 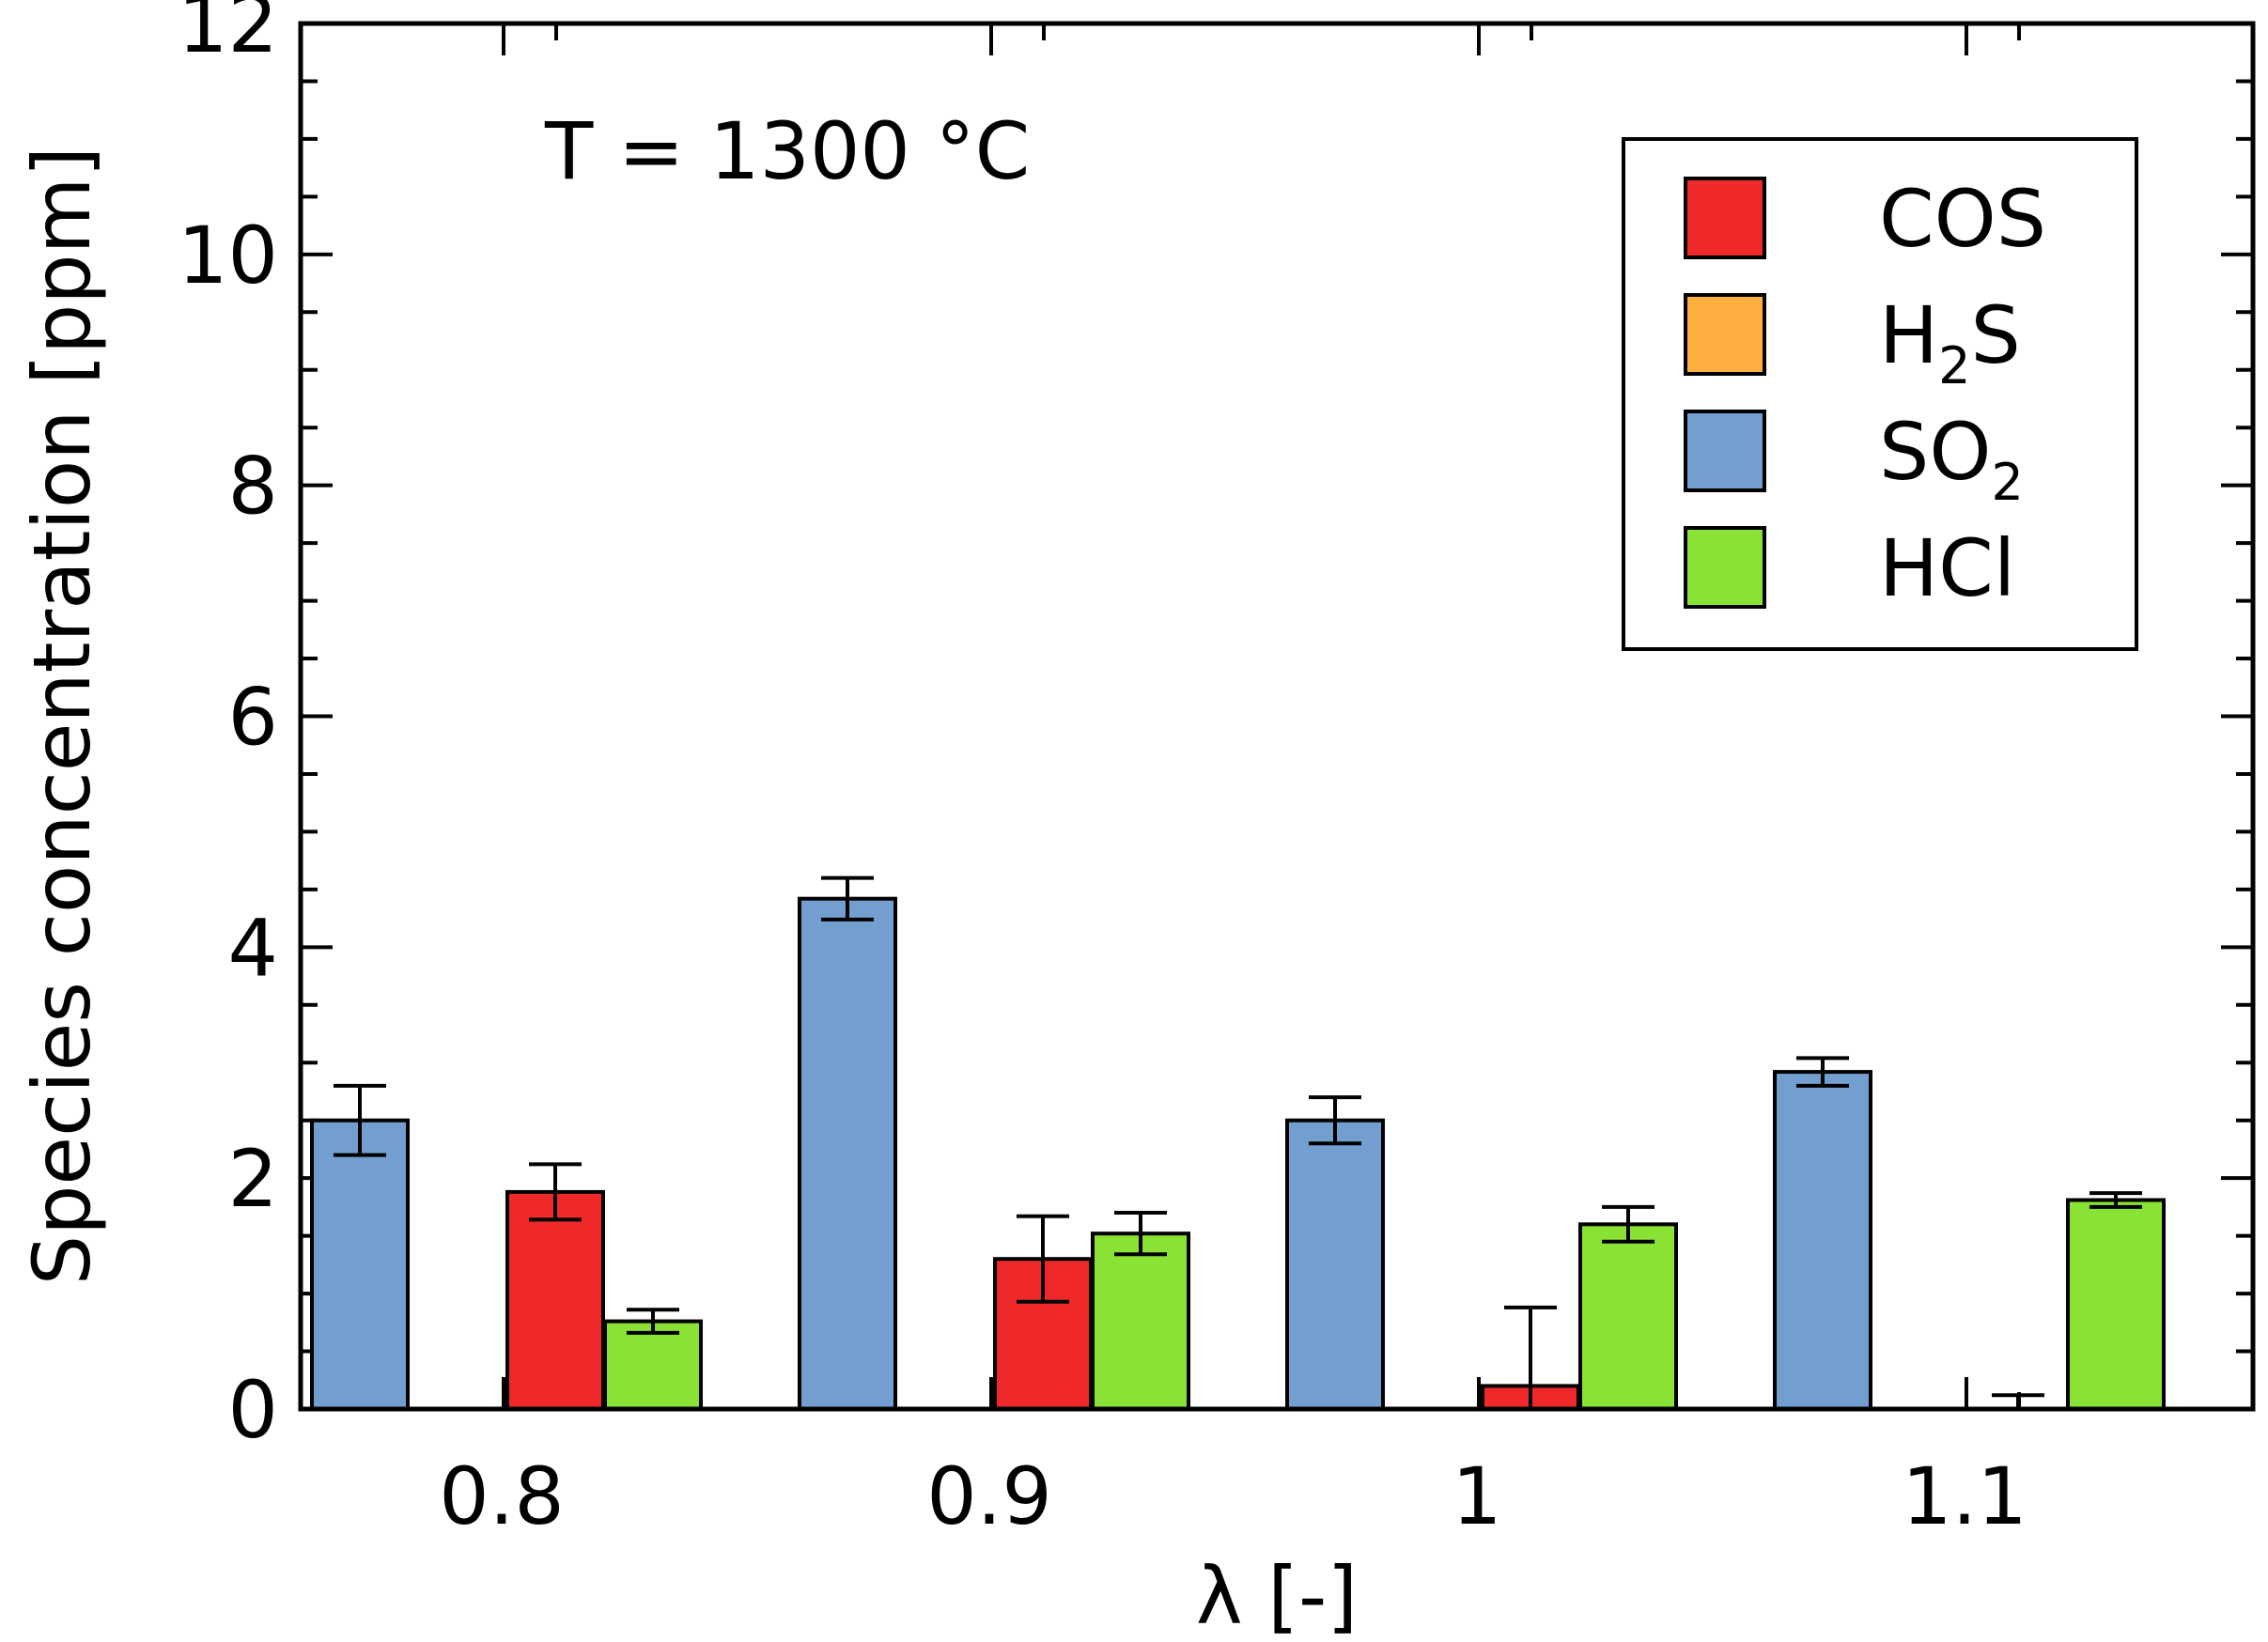 I want to click on legend-label: COS, so click(x=1962, y=219).